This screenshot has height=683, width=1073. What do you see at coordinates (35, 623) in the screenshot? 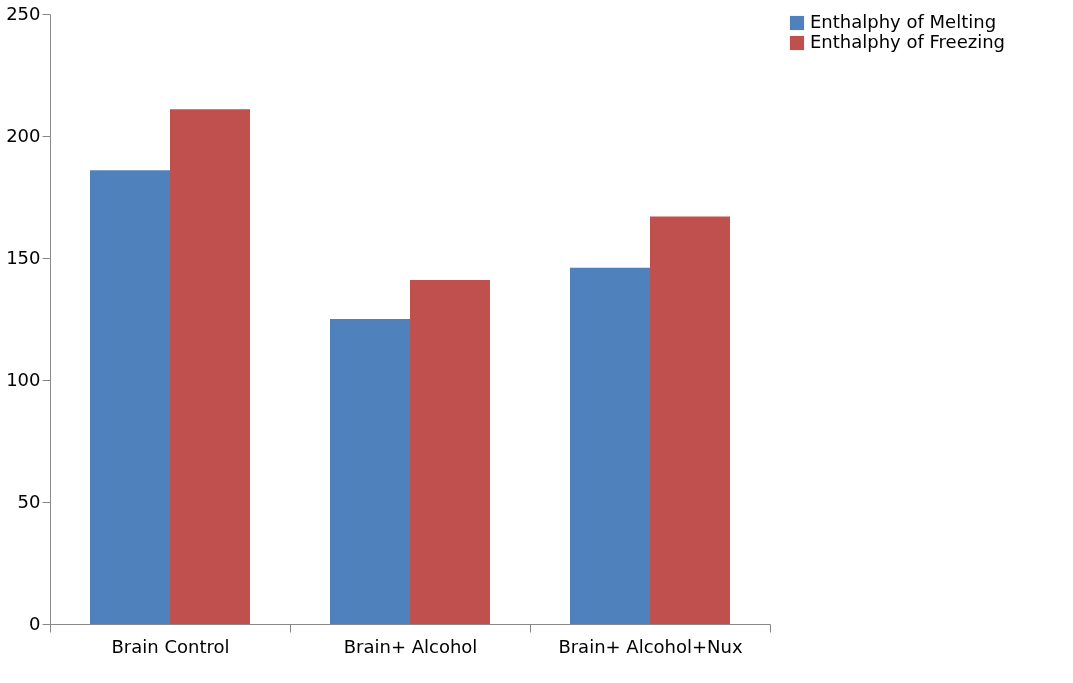
I see `y-tick-label: 0` at bounding box center [35, 623].